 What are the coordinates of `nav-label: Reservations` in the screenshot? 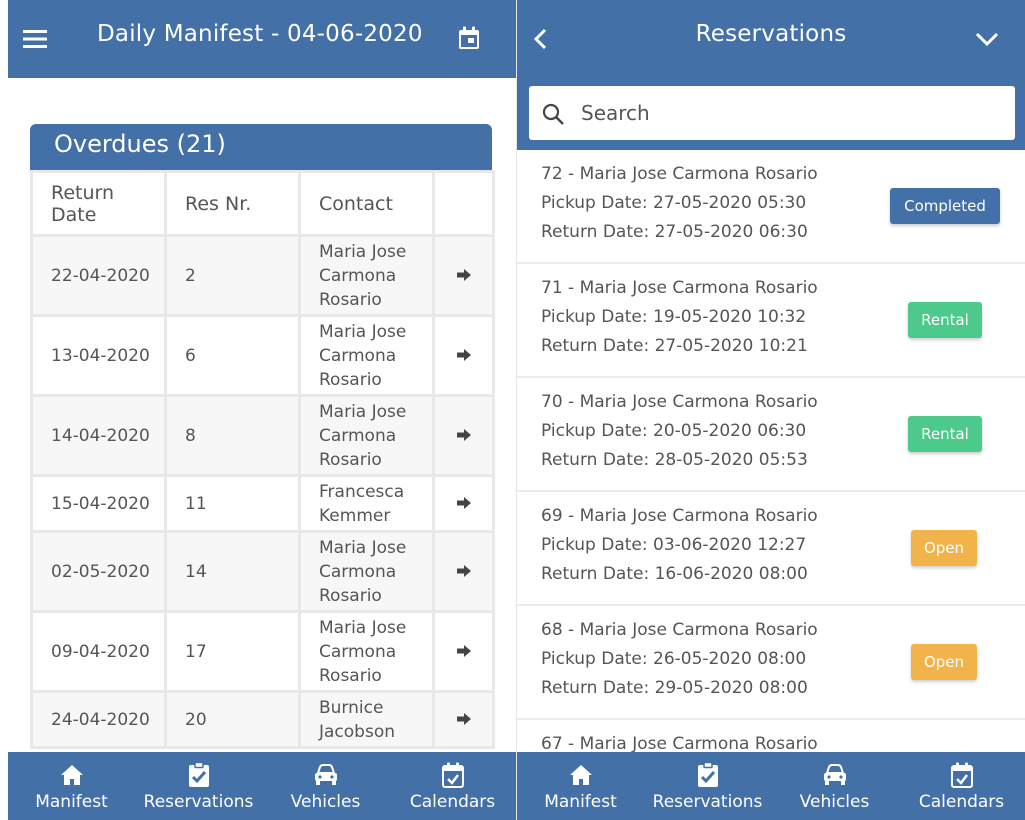 It's located at (198, 802).